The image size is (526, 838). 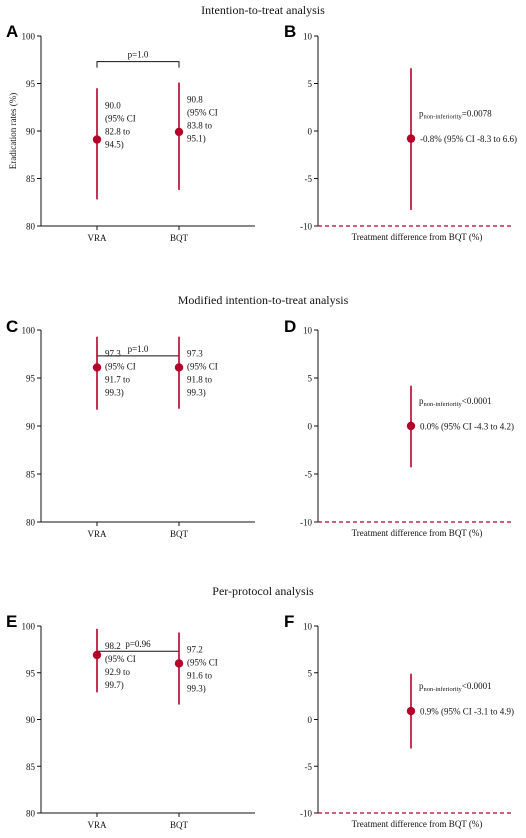 What do you see at coordinates (118, 131) in the screenshot?
I see `data-label: 82.8 to` at bounding box center [118, 131].